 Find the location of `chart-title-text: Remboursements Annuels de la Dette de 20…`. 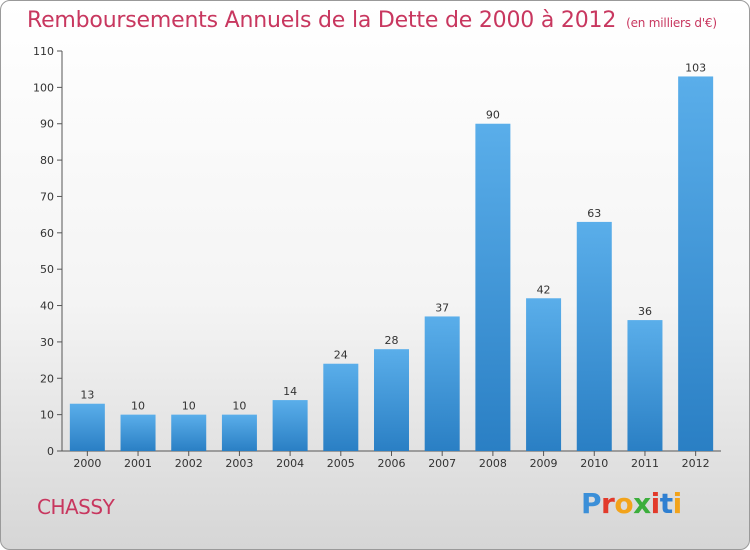

chart-title-text: Remboursements Annuels de la Dette de 20… is located at coordinates (322, 20).